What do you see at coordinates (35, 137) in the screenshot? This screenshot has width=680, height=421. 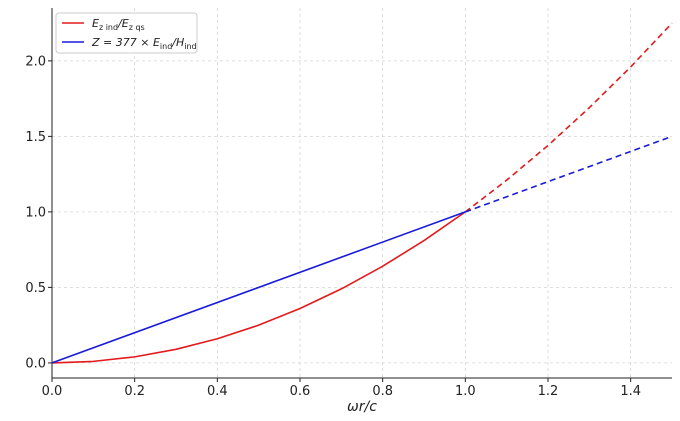 I see `y-tick-label: 1.5` at bounding box center [35, 137].